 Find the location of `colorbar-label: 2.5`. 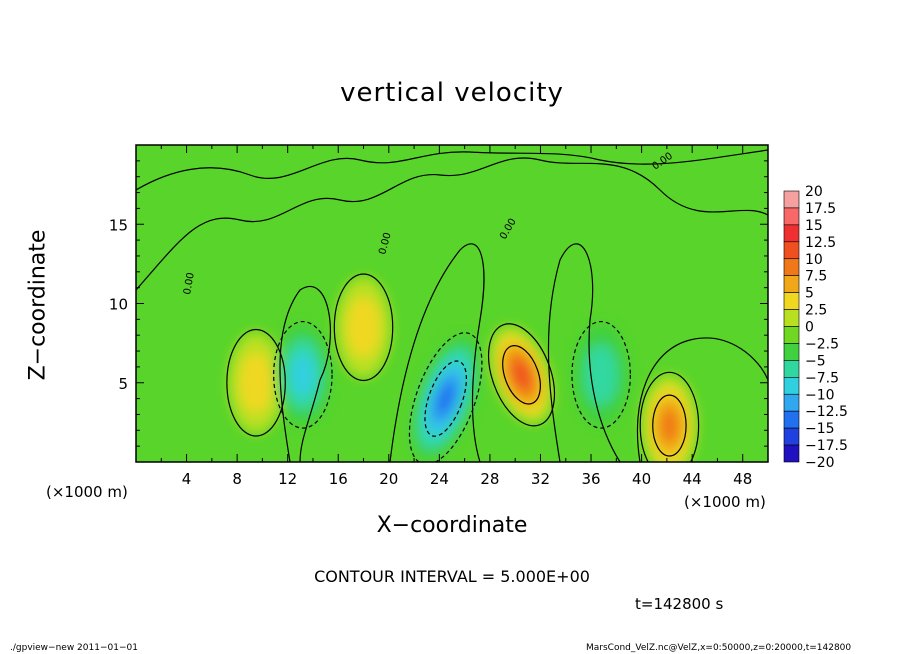

colorbar-label: 2.5 is located at coordinates (816, 311).